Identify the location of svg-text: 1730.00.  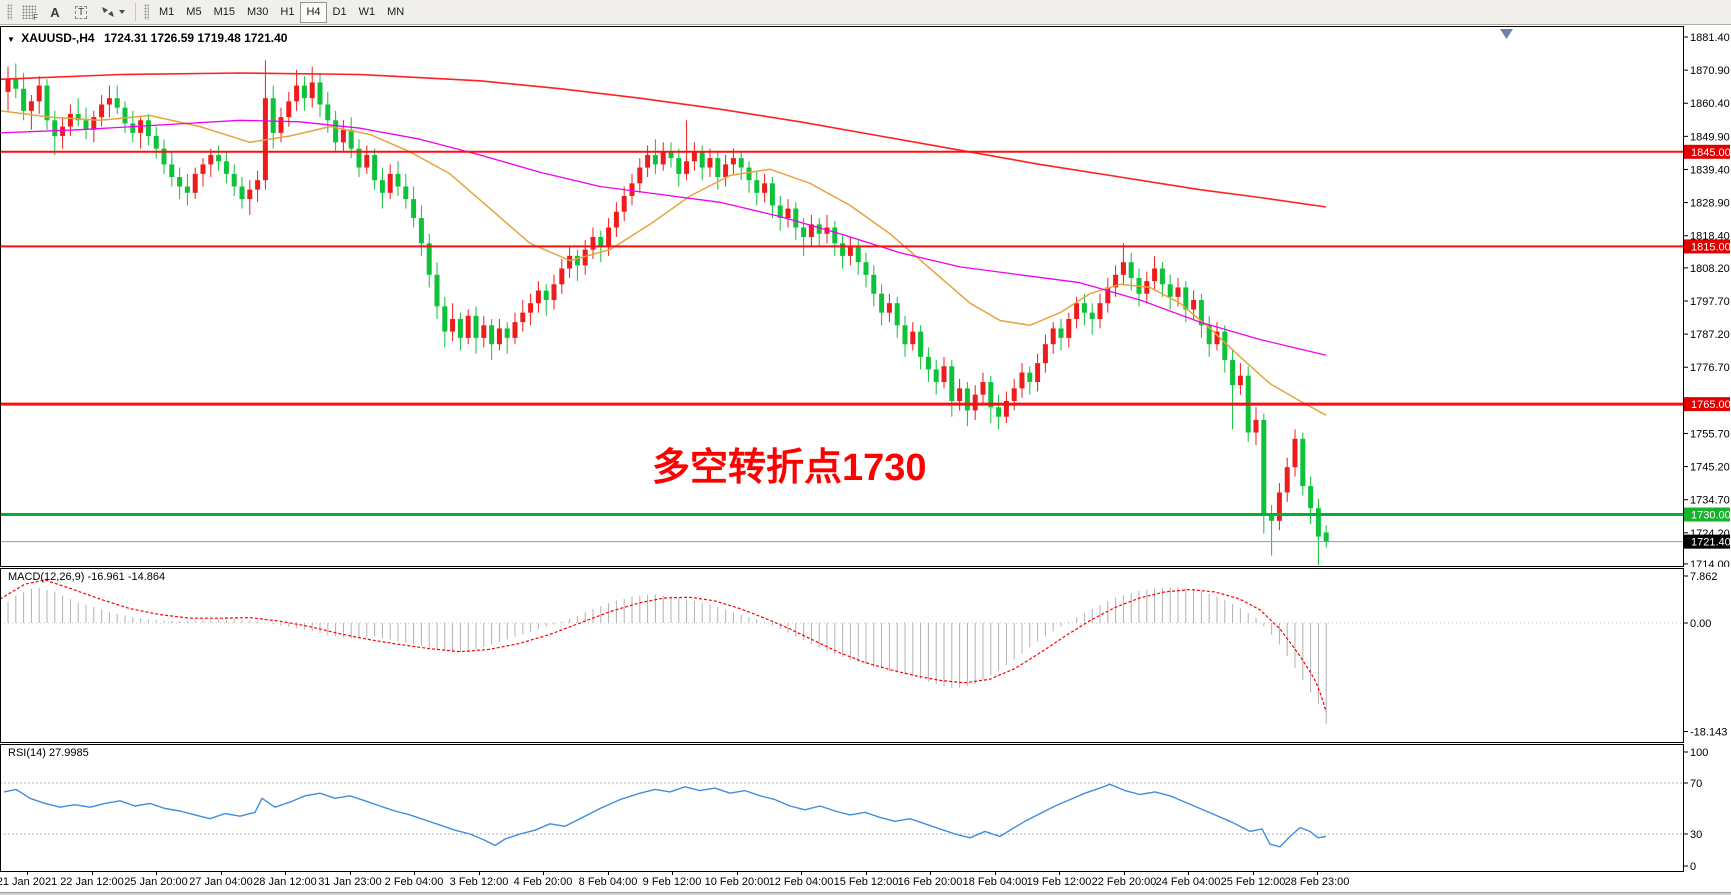
(1711, 516).